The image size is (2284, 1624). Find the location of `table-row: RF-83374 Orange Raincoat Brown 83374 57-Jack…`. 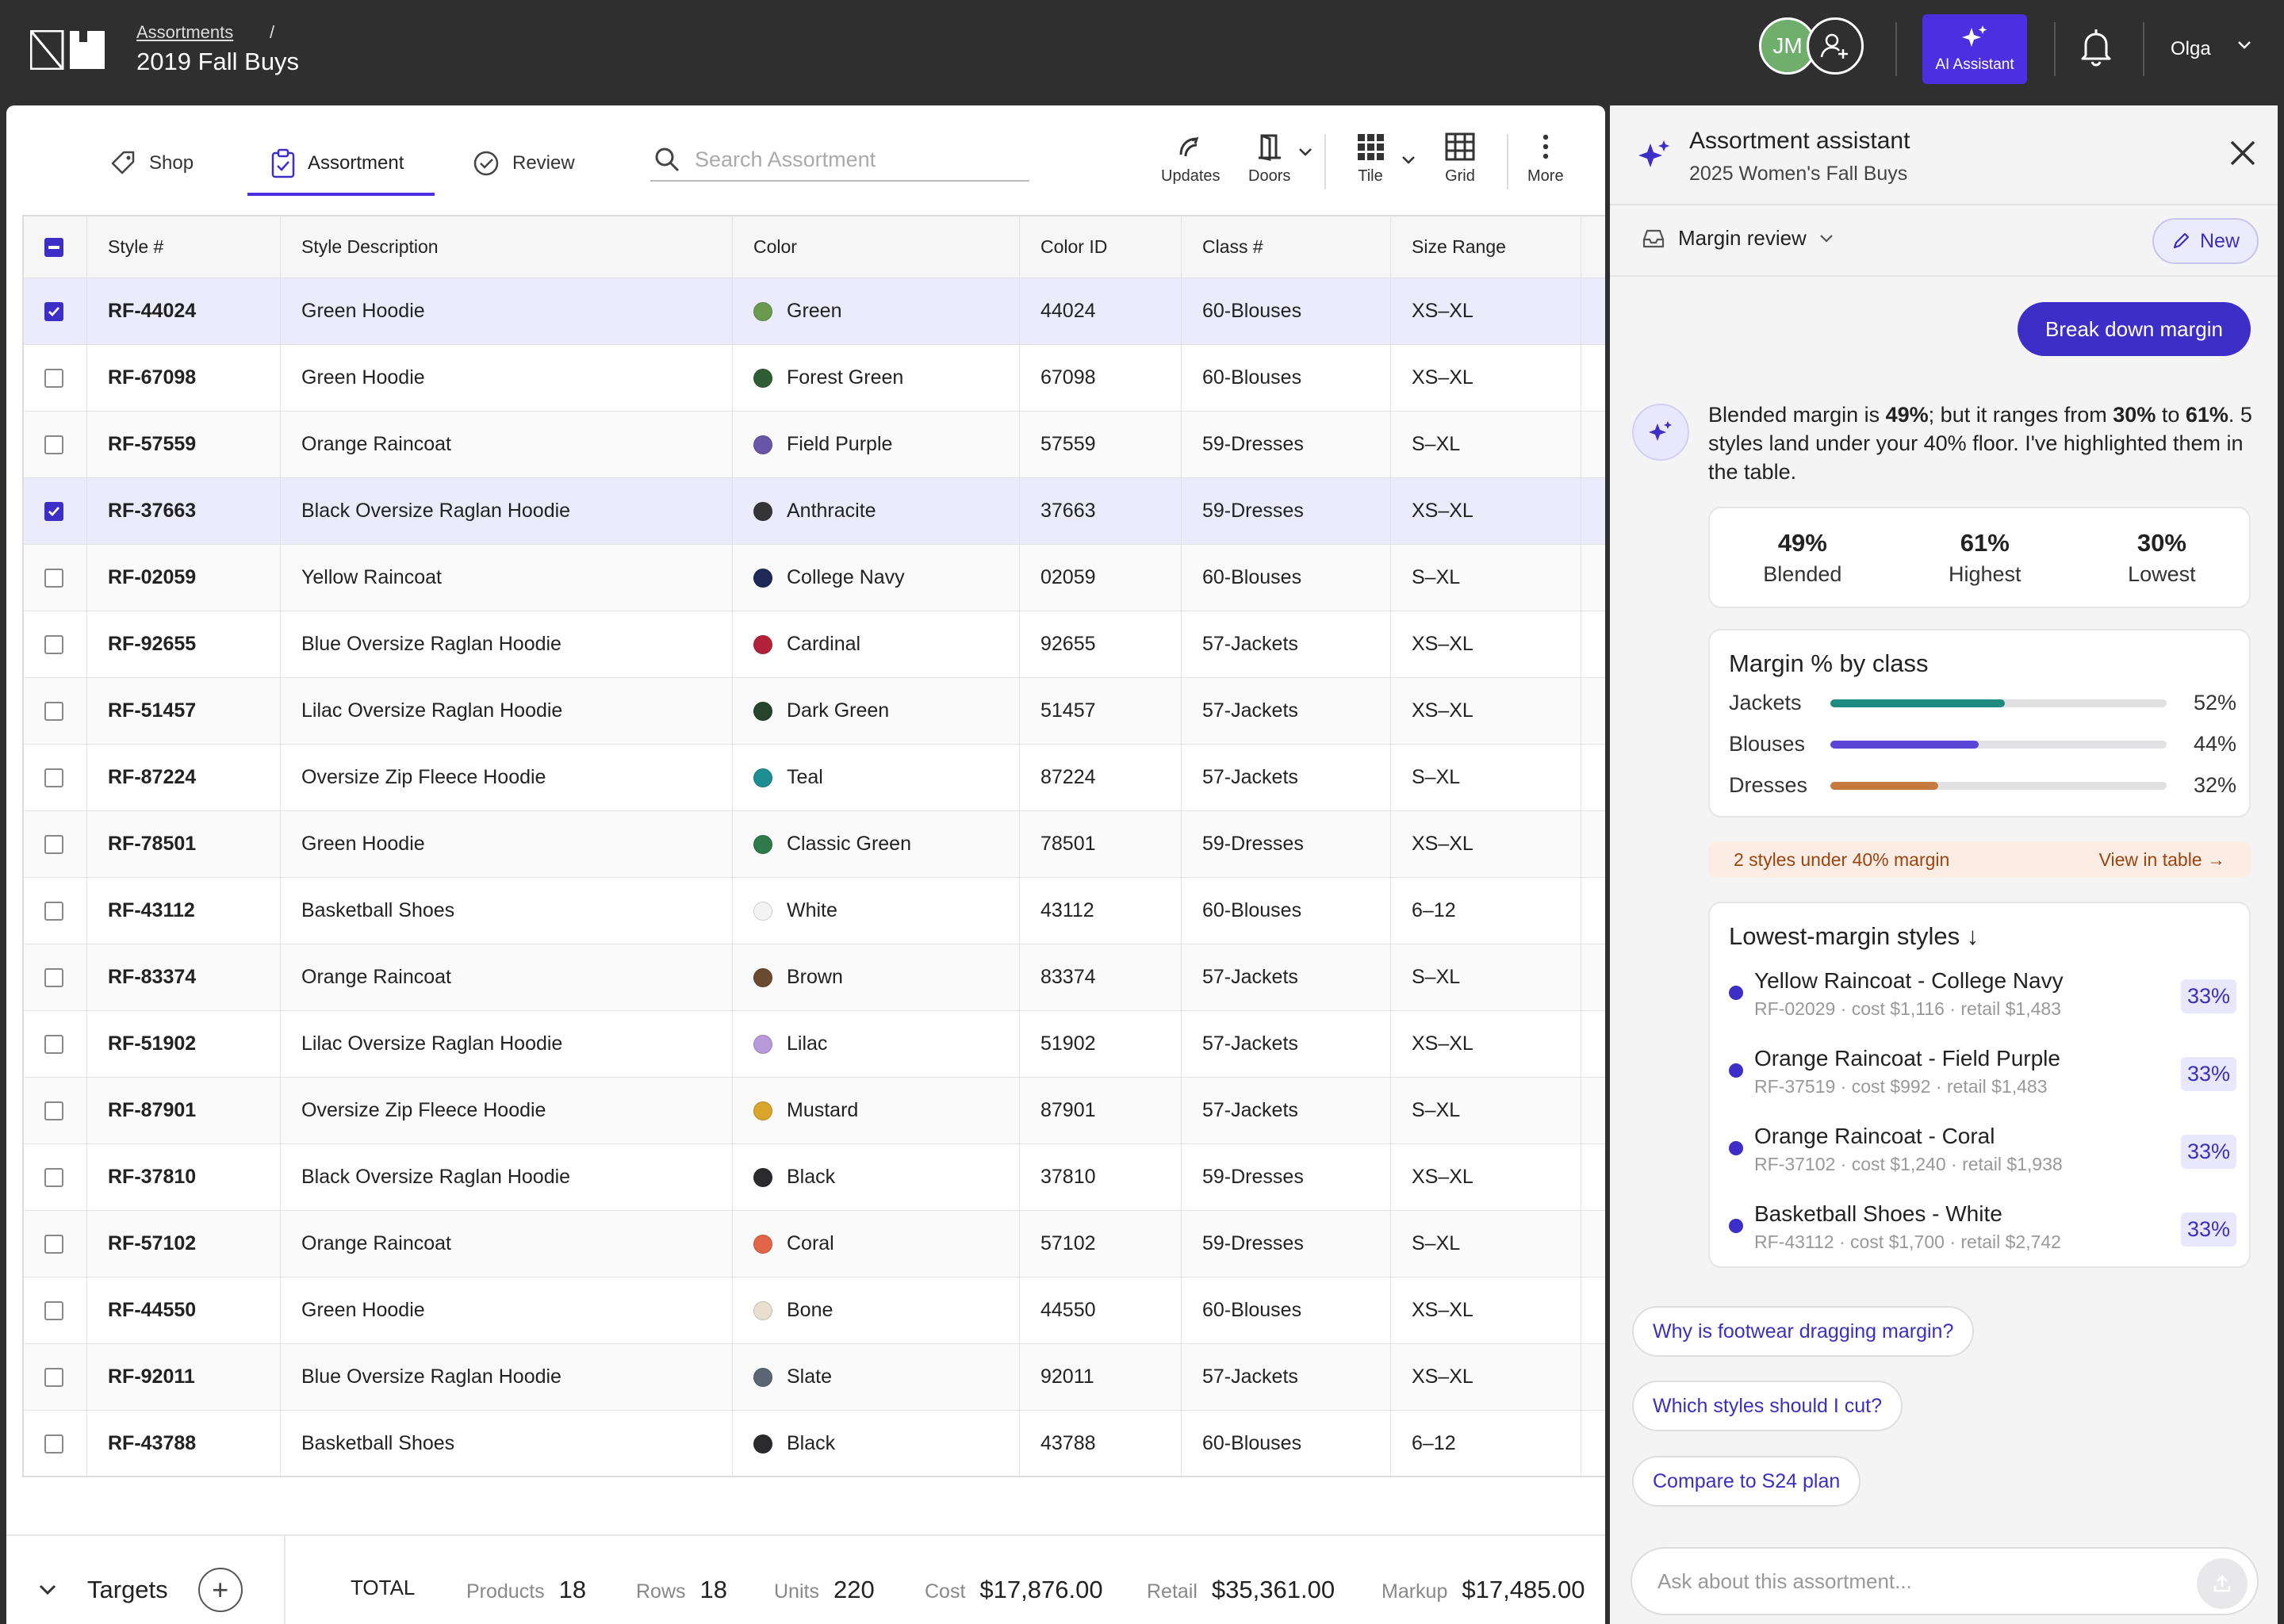

table-row: RF-83374 Orange Raincoat Brown 83374 57-Jack… is located at coordinates (814, 977).